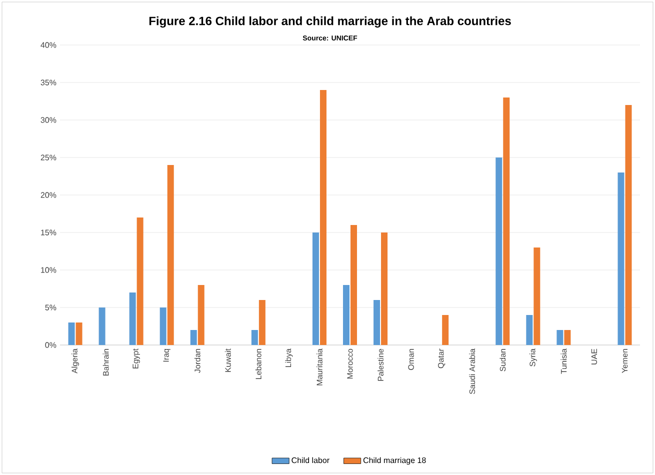 The width and height of the screenshot is (655, 475). Describe the element at coordinates (166, 355) in the screenshot. I see `x-tick-label: Iraq` at that location.